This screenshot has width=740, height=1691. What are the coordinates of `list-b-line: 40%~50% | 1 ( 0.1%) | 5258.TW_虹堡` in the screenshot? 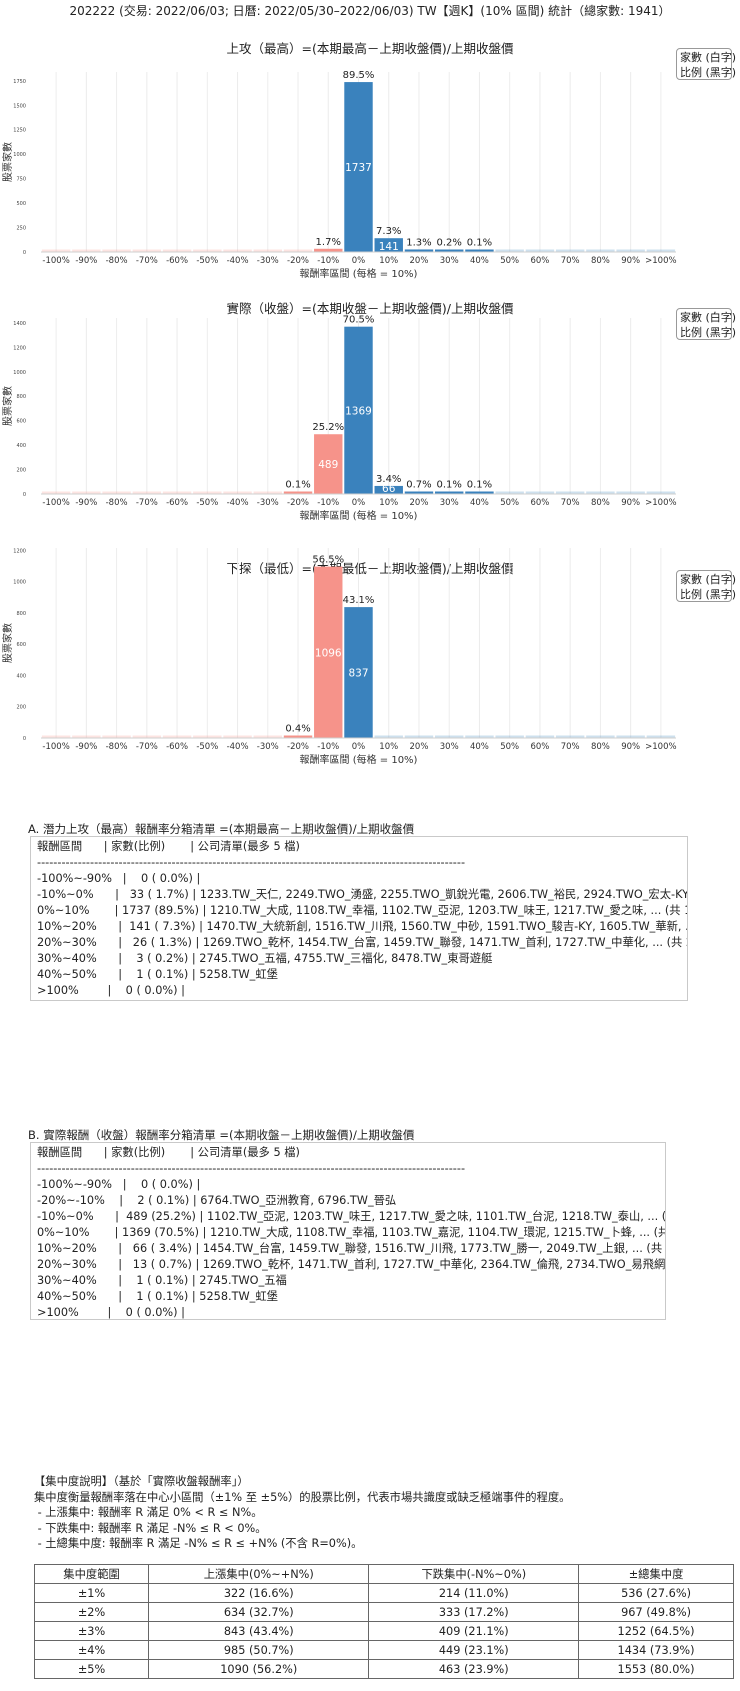 It's located at (157, 1296).